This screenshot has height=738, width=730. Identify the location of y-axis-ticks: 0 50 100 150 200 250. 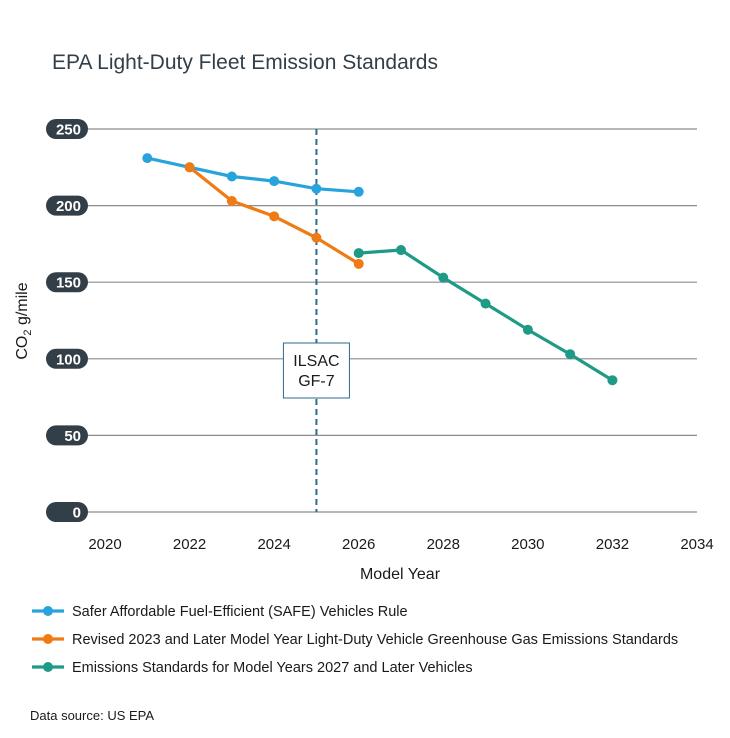
(67, 320).